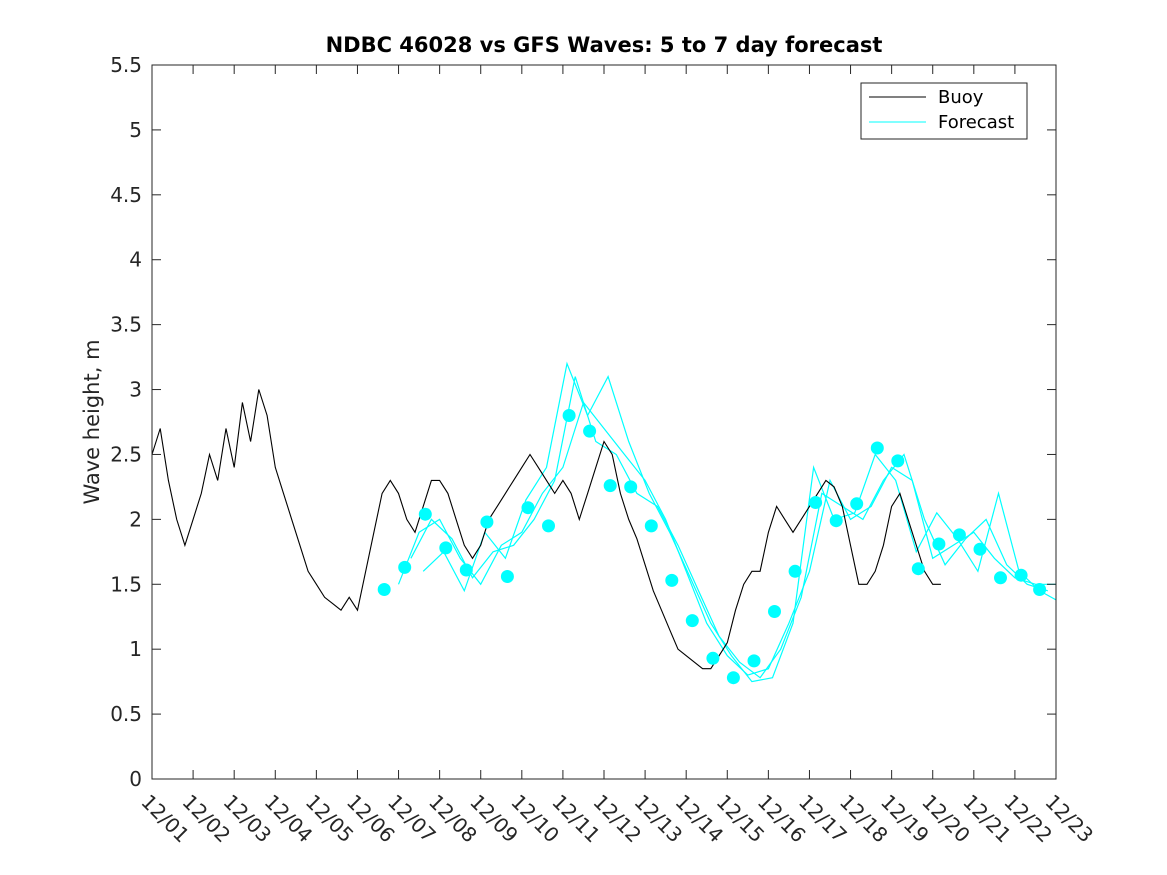 This screenshot has height=875, width=1167. I want to click on legend: Buoy Forecast, so click(944, 111).